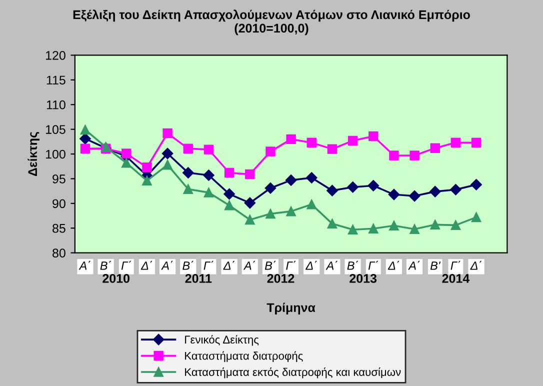 The width and height of the screenshot is (543, 386). I want to click on legend-label: Καταστήματα εκτός διατροφής και καυσίμων, so click(293, 373).